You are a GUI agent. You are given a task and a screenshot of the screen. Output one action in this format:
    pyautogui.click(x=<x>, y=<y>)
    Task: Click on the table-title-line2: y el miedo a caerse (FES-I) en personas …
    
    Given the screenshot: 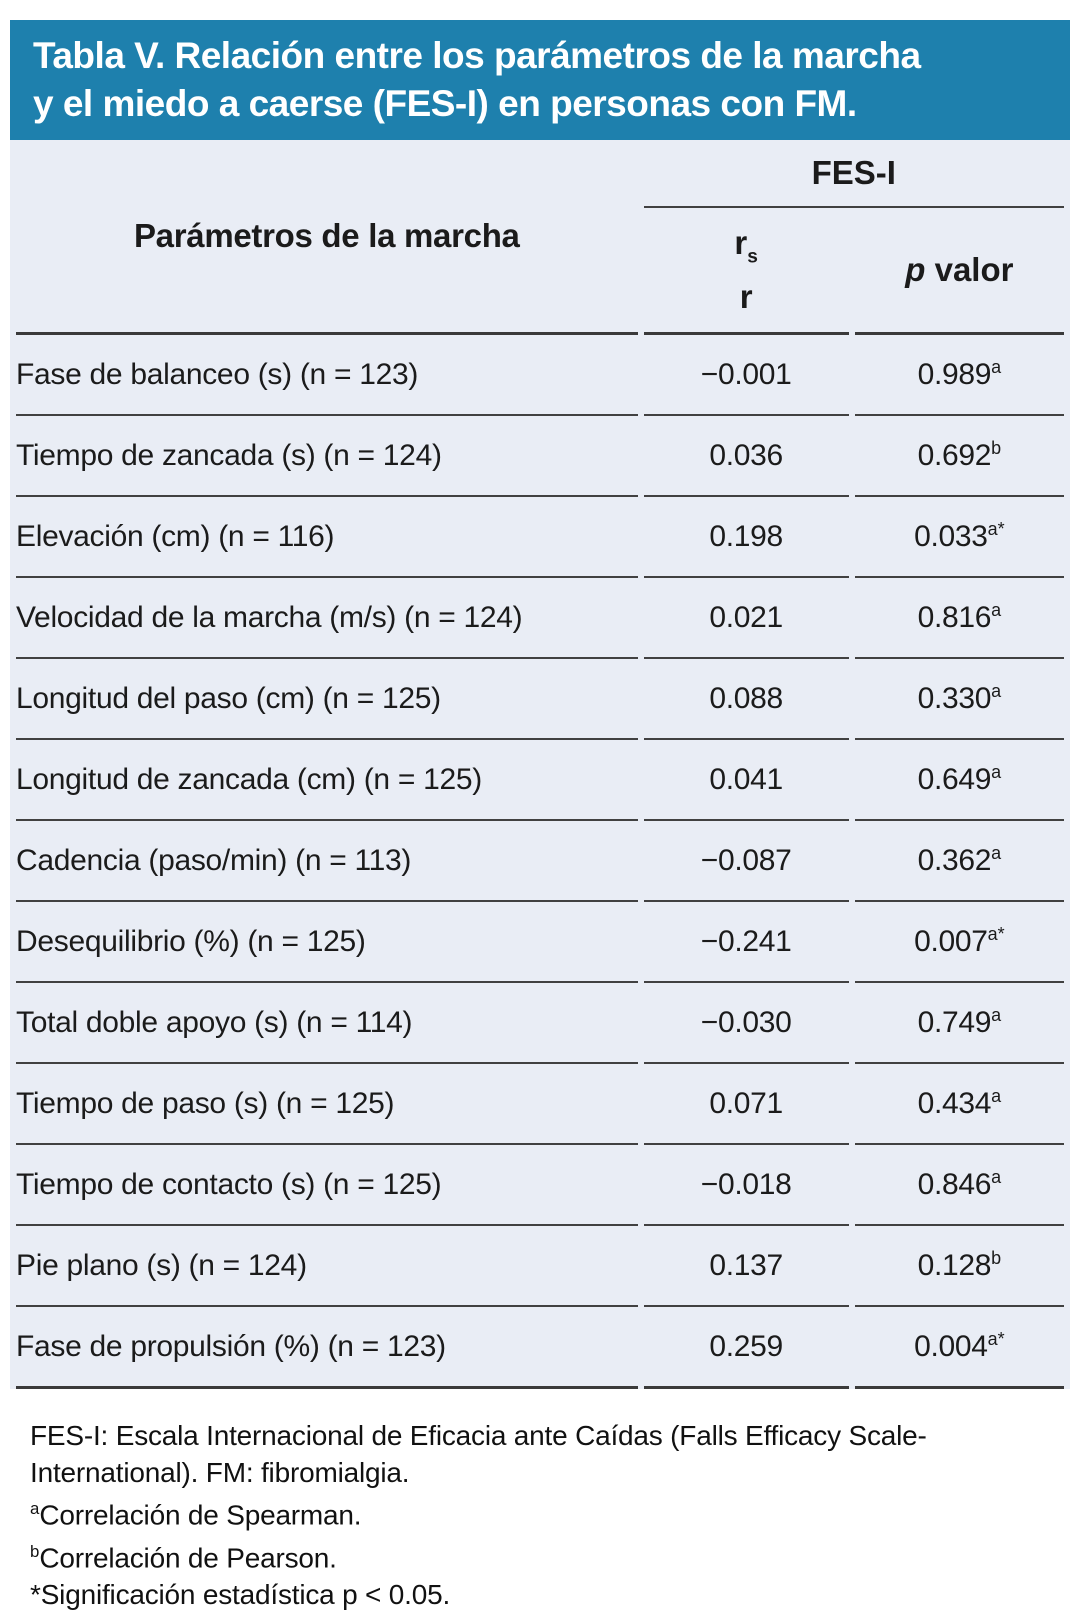 What is the action you would take?
    pyautogui.click(x=445, y=103)
    